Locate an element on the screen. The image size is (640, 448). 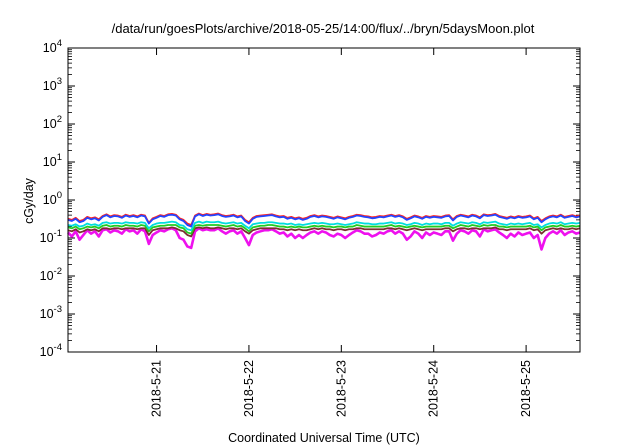
y-tick-label: 10⁻⁴ is located at coordinates (51, 350).